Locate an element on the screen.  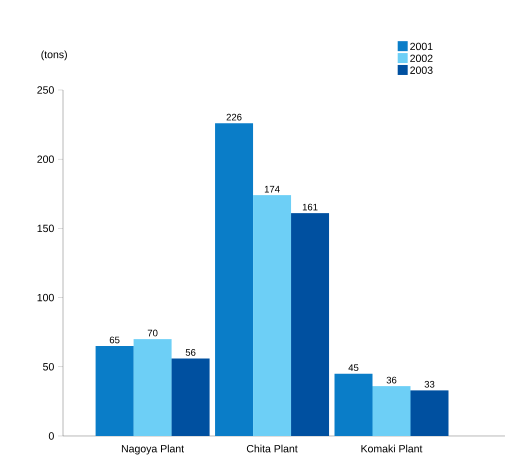
y-tick-label: 50 is located at coordinates (48, 367).